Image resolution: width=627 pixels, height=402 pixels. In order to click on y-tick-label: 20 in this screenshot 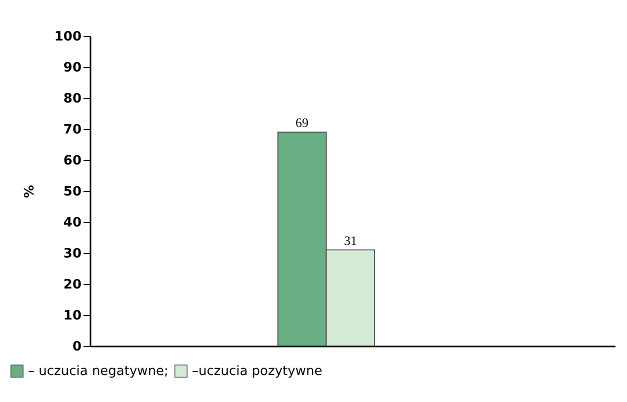, I will do `click(72, 285)`.